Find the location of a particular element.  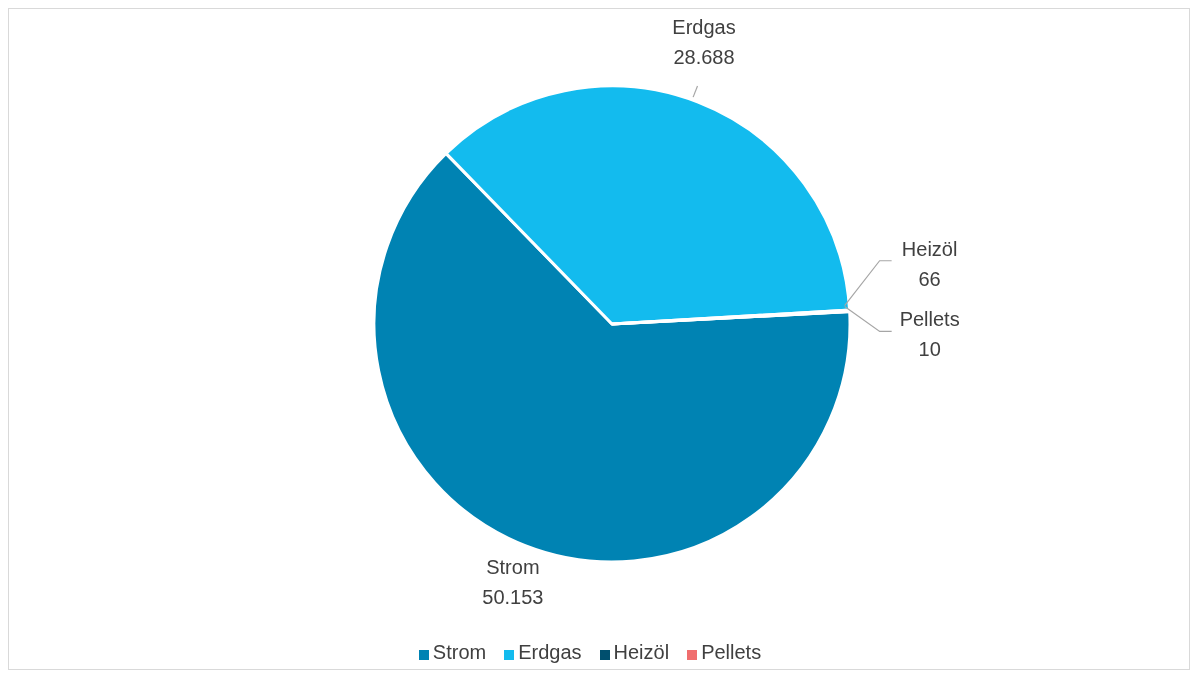

legend-label: Strom is located at coordinates (459, 652).